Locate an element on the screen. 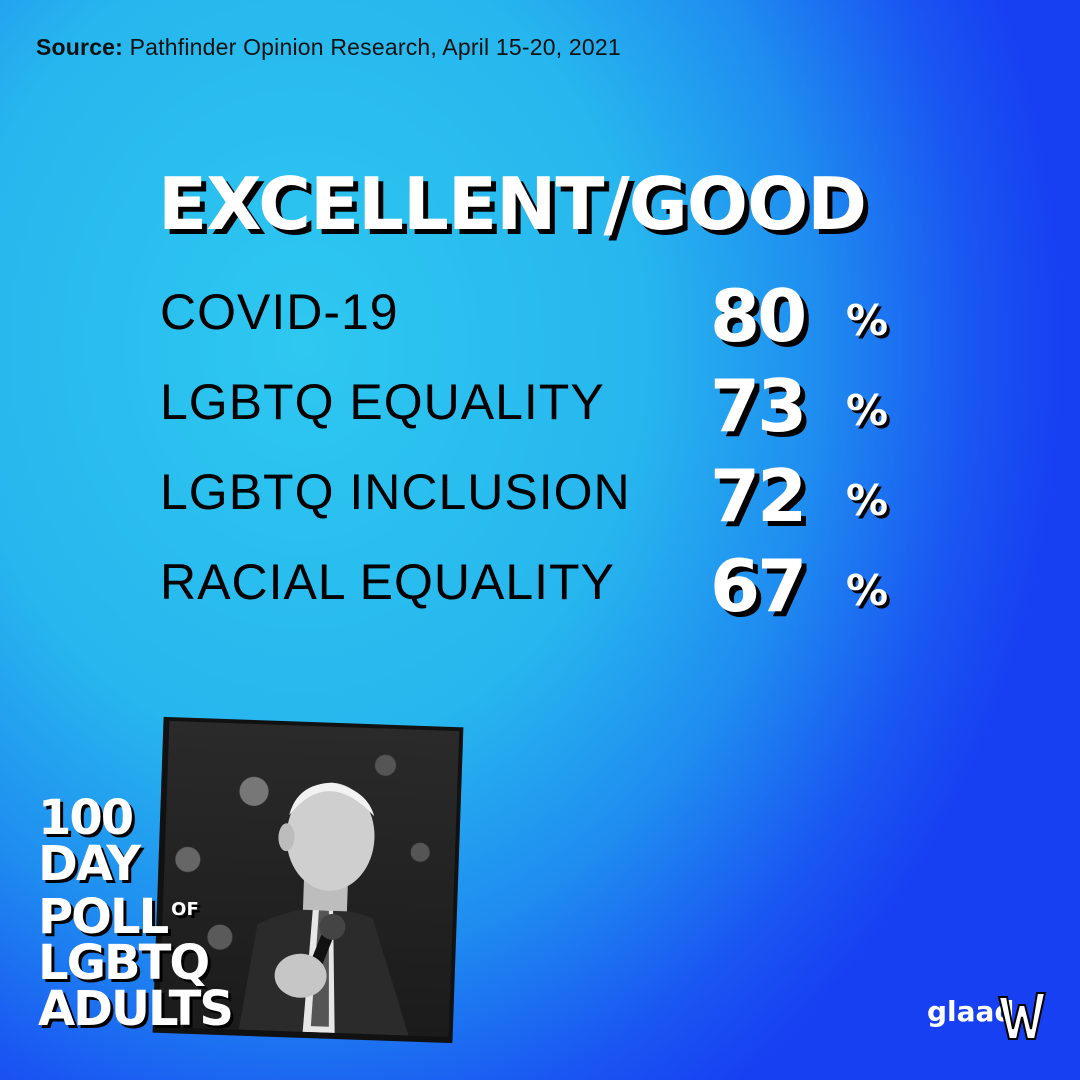 This screenshot has height=1080, width=1080. source-label: Source: is located at coordinates (80, 47).